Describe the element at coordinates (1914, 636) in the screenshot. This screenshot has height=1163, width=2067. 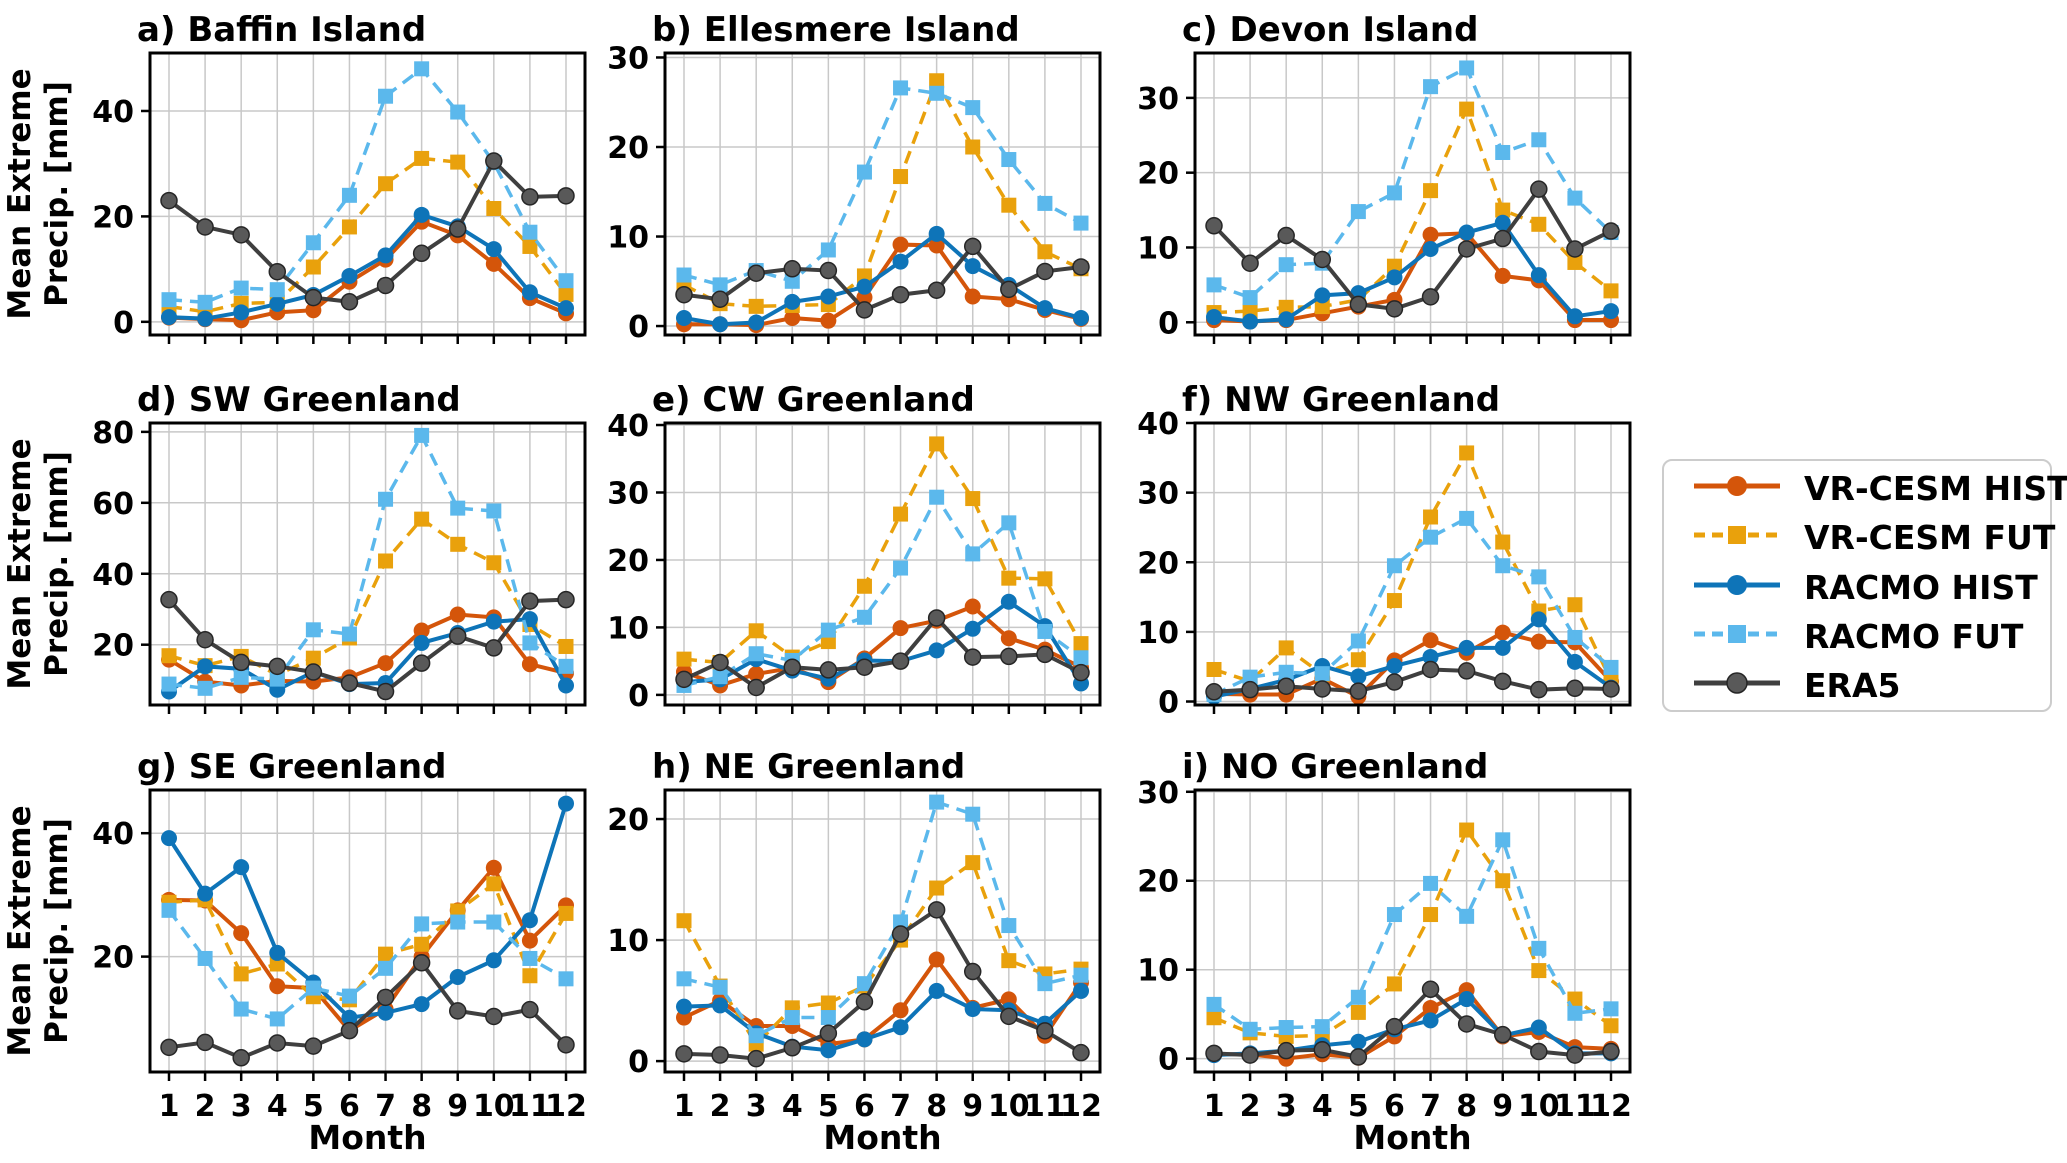
I see `legend-label: RACMO FUT` at that location.